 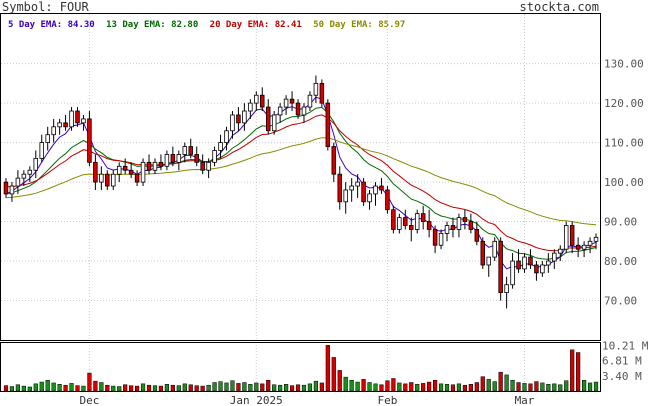 I want to click on legend-ema50: 50 Day EMA: 85.97, so click(x=359, y=25).